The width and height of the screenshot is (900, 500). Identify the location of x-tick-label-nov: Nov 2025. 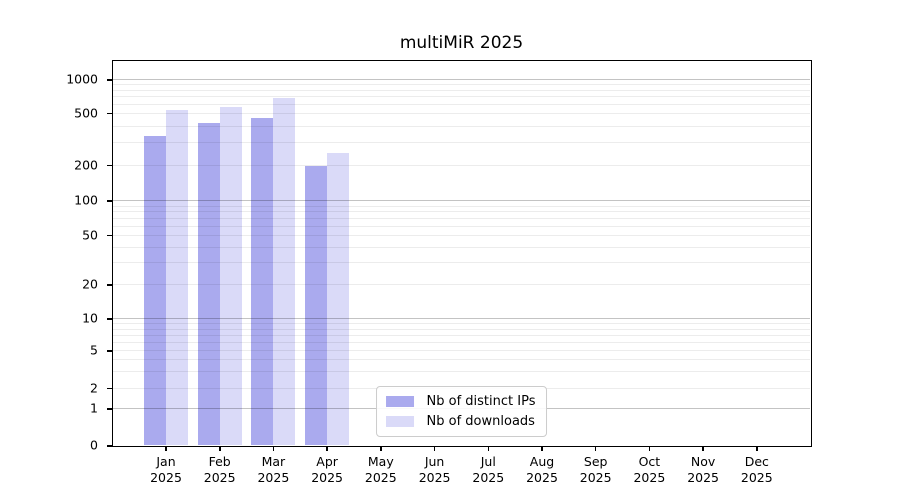
(703, 469).